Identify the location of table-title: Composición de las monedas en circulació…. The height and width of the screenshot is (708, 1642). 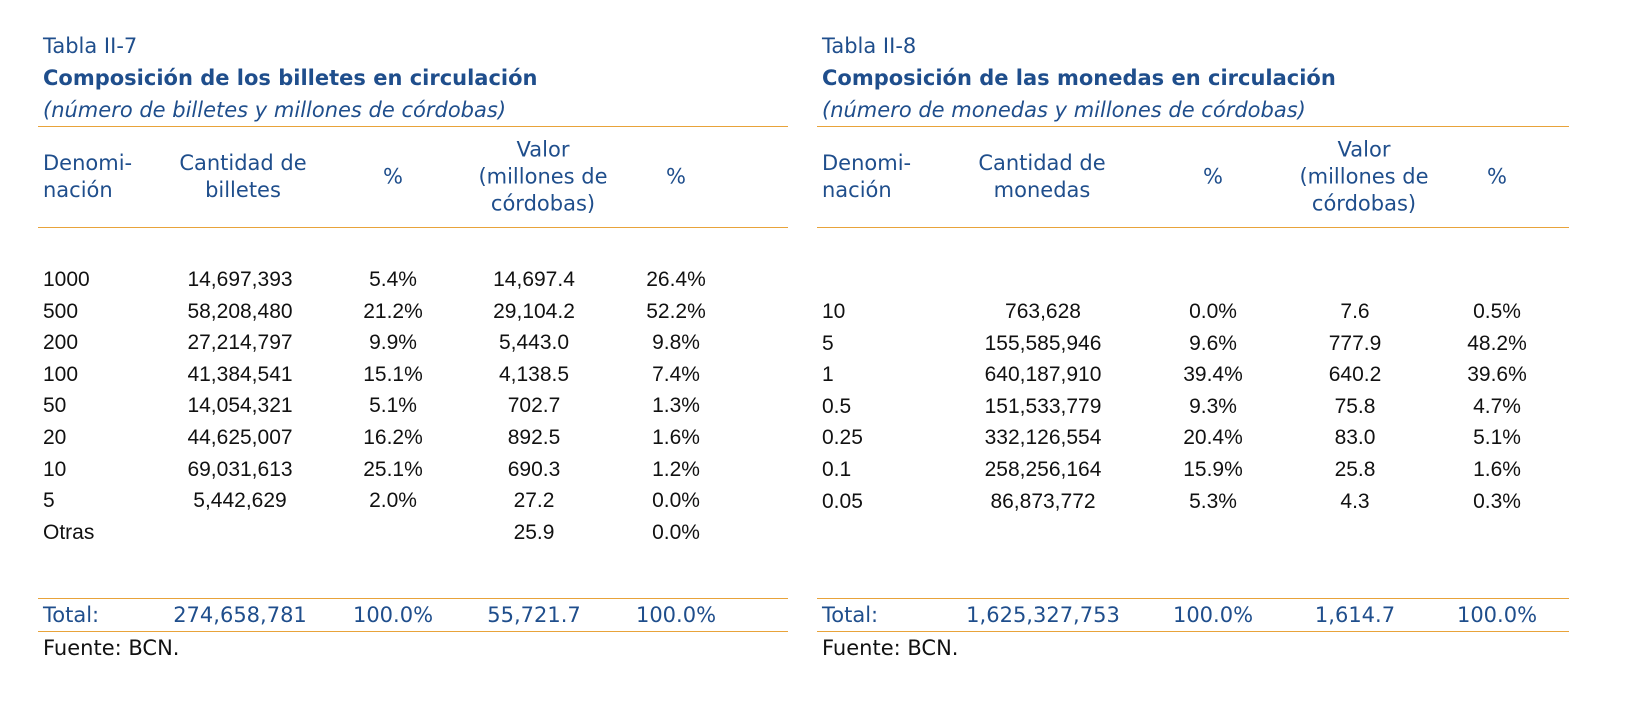
(1079, 78).